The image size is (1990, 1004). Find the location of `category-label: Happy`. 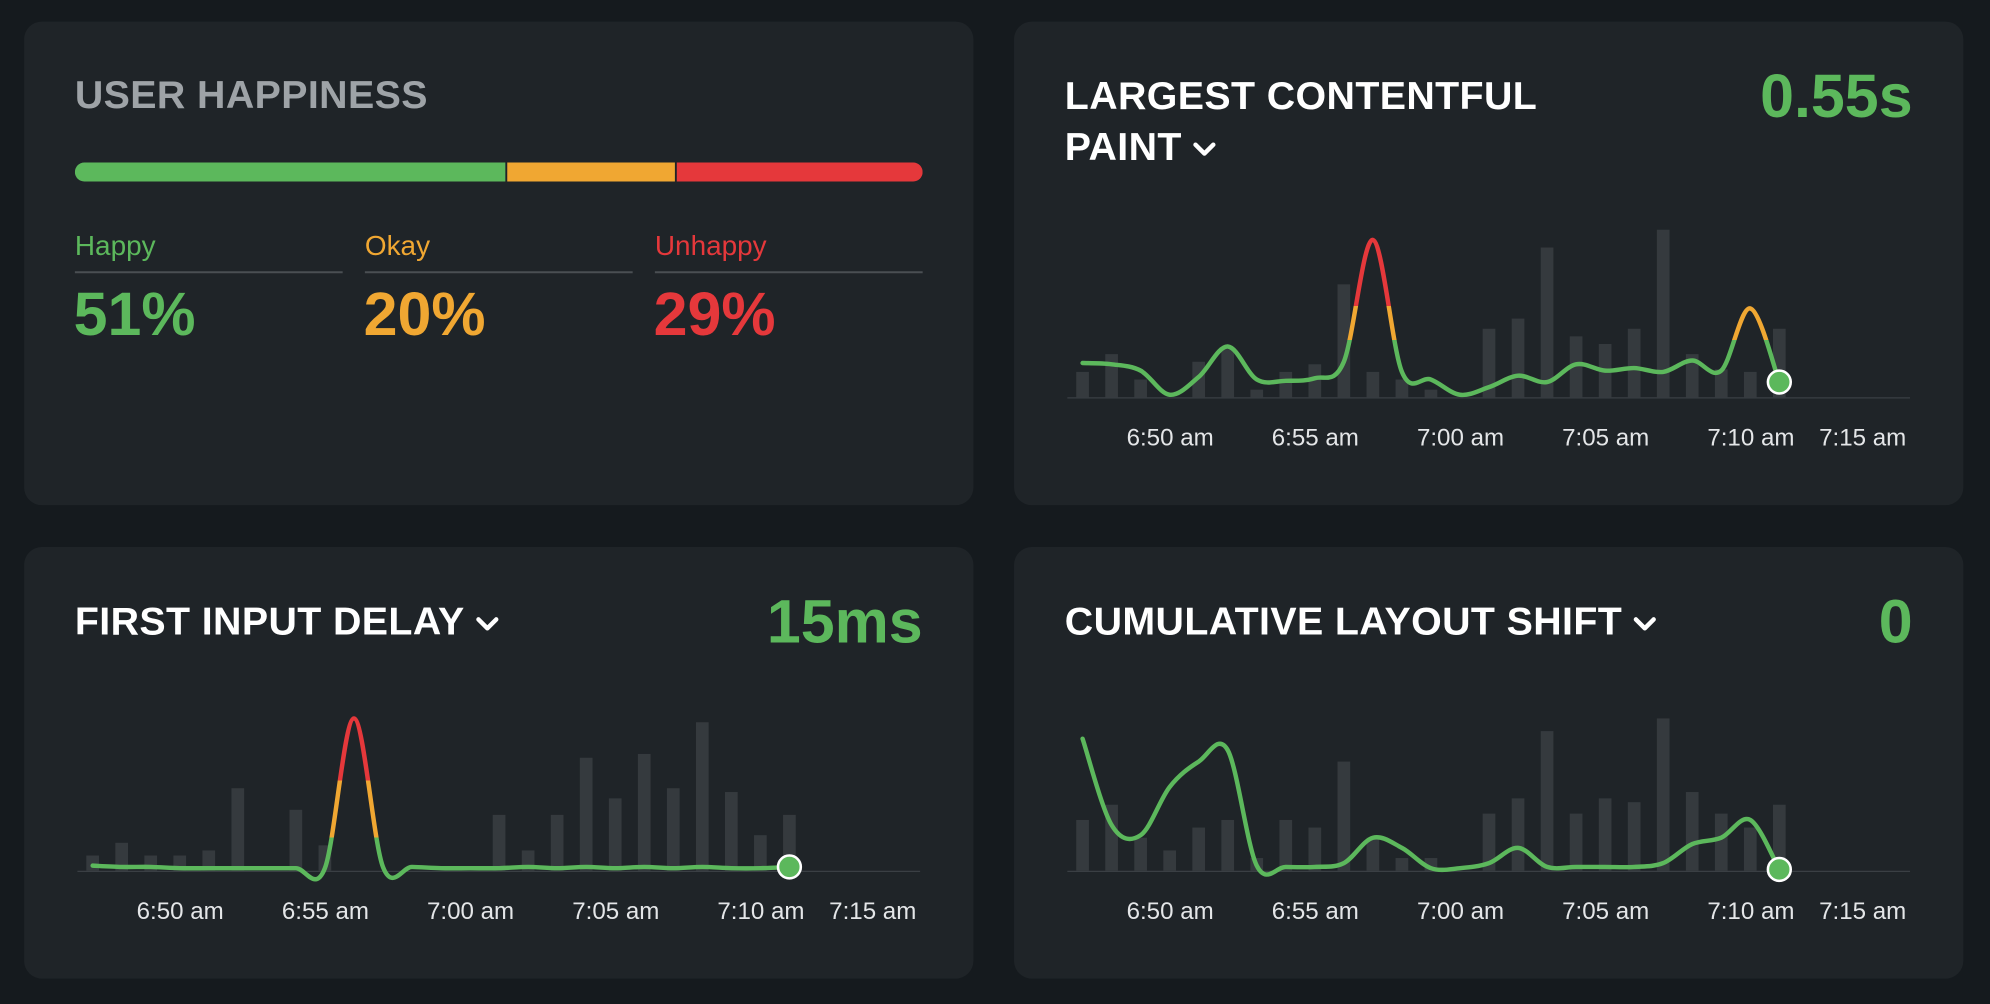

category-label: Happy is located at coordinates (115, 245).